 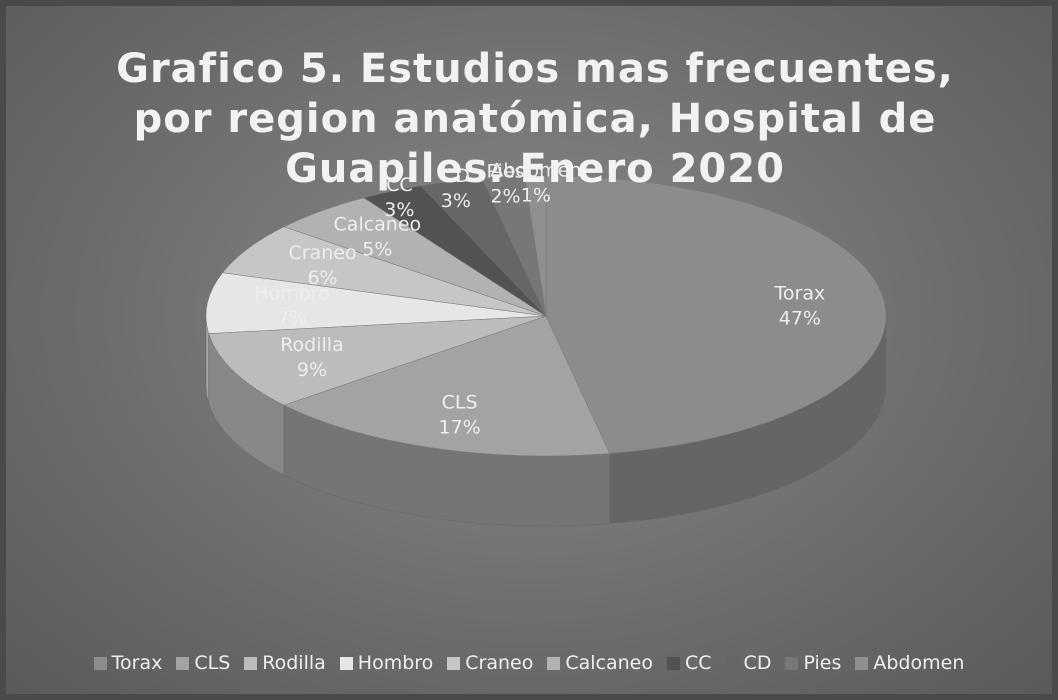 I want to click on legend-label: Pies, so click(x=822, y=663).